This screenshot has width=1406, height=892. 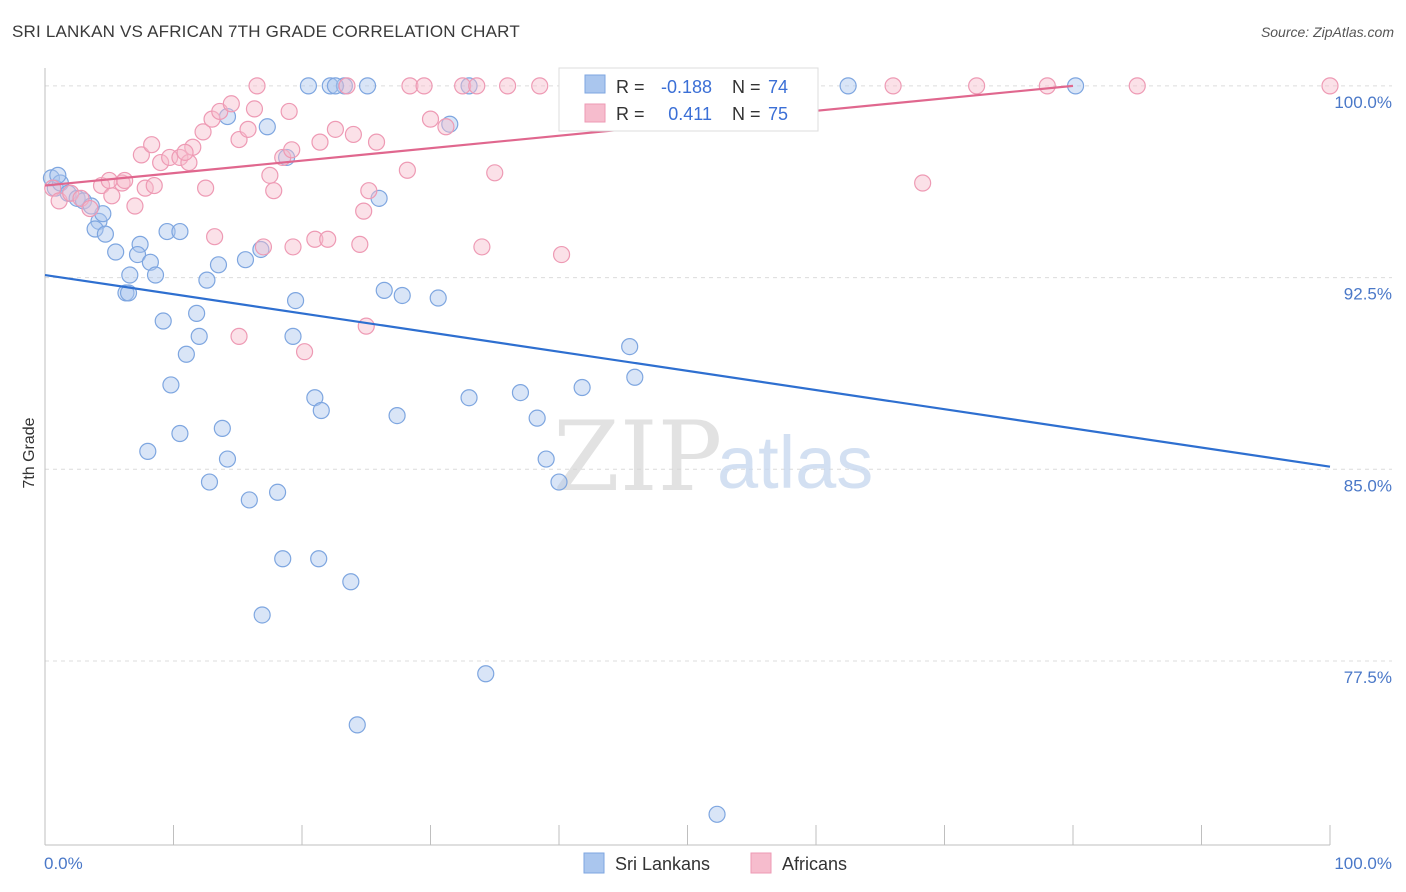 What do you see at coordinates (559, 135) in the screenshot?
I see `african-trend-line` at bounding box center [559, 135].